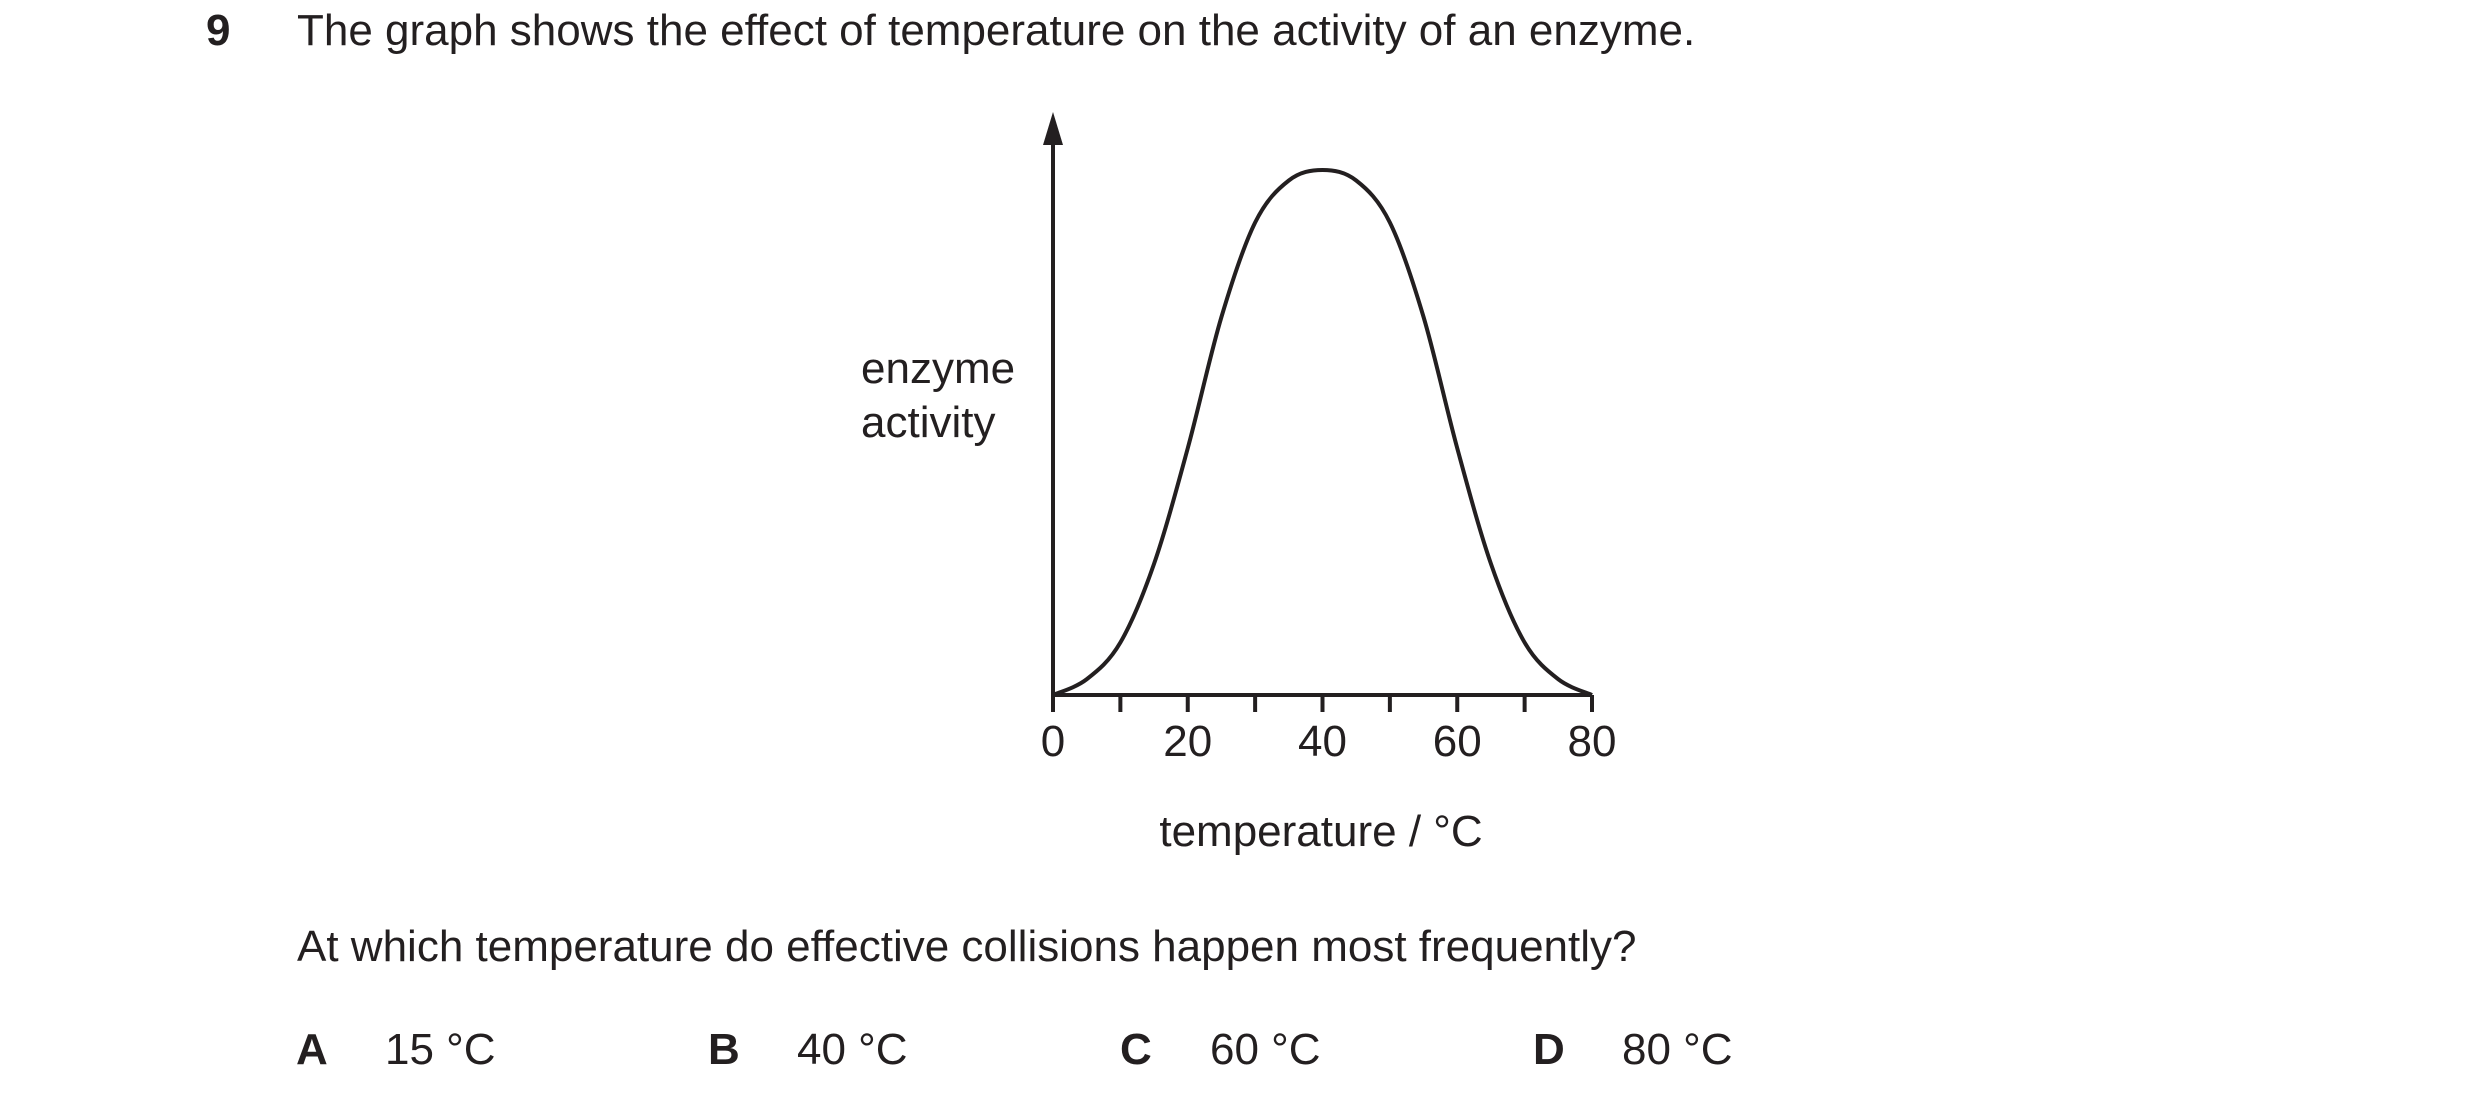 This screenshot has width=2480, height=1100. Describe the element at coordinates (1549, 1049) in the screenshot. I see `option-d-letter: D` at that location.